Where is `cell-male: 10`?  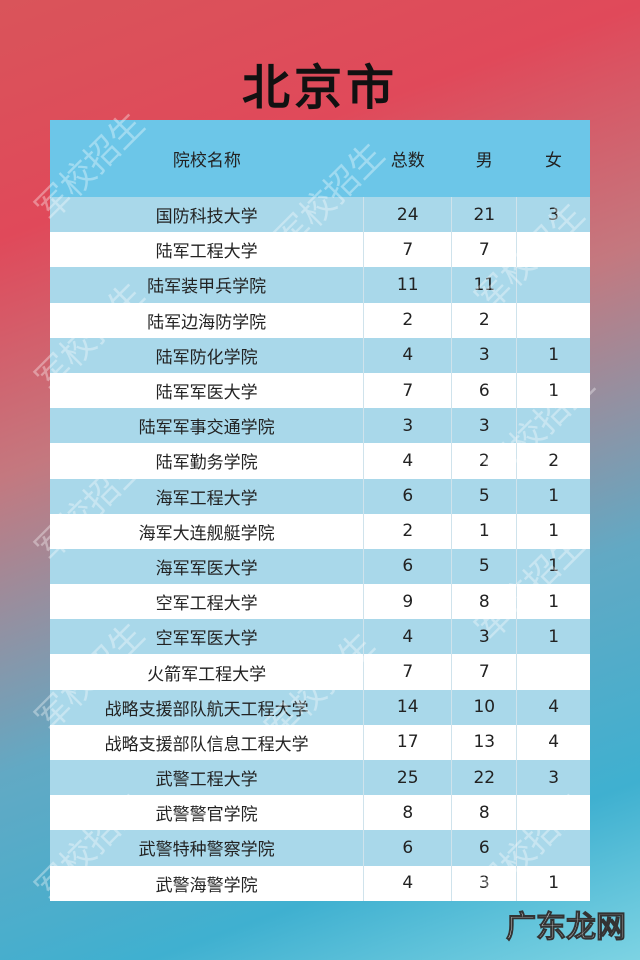 cell-male: 10 is located at coordinates (484, 707).